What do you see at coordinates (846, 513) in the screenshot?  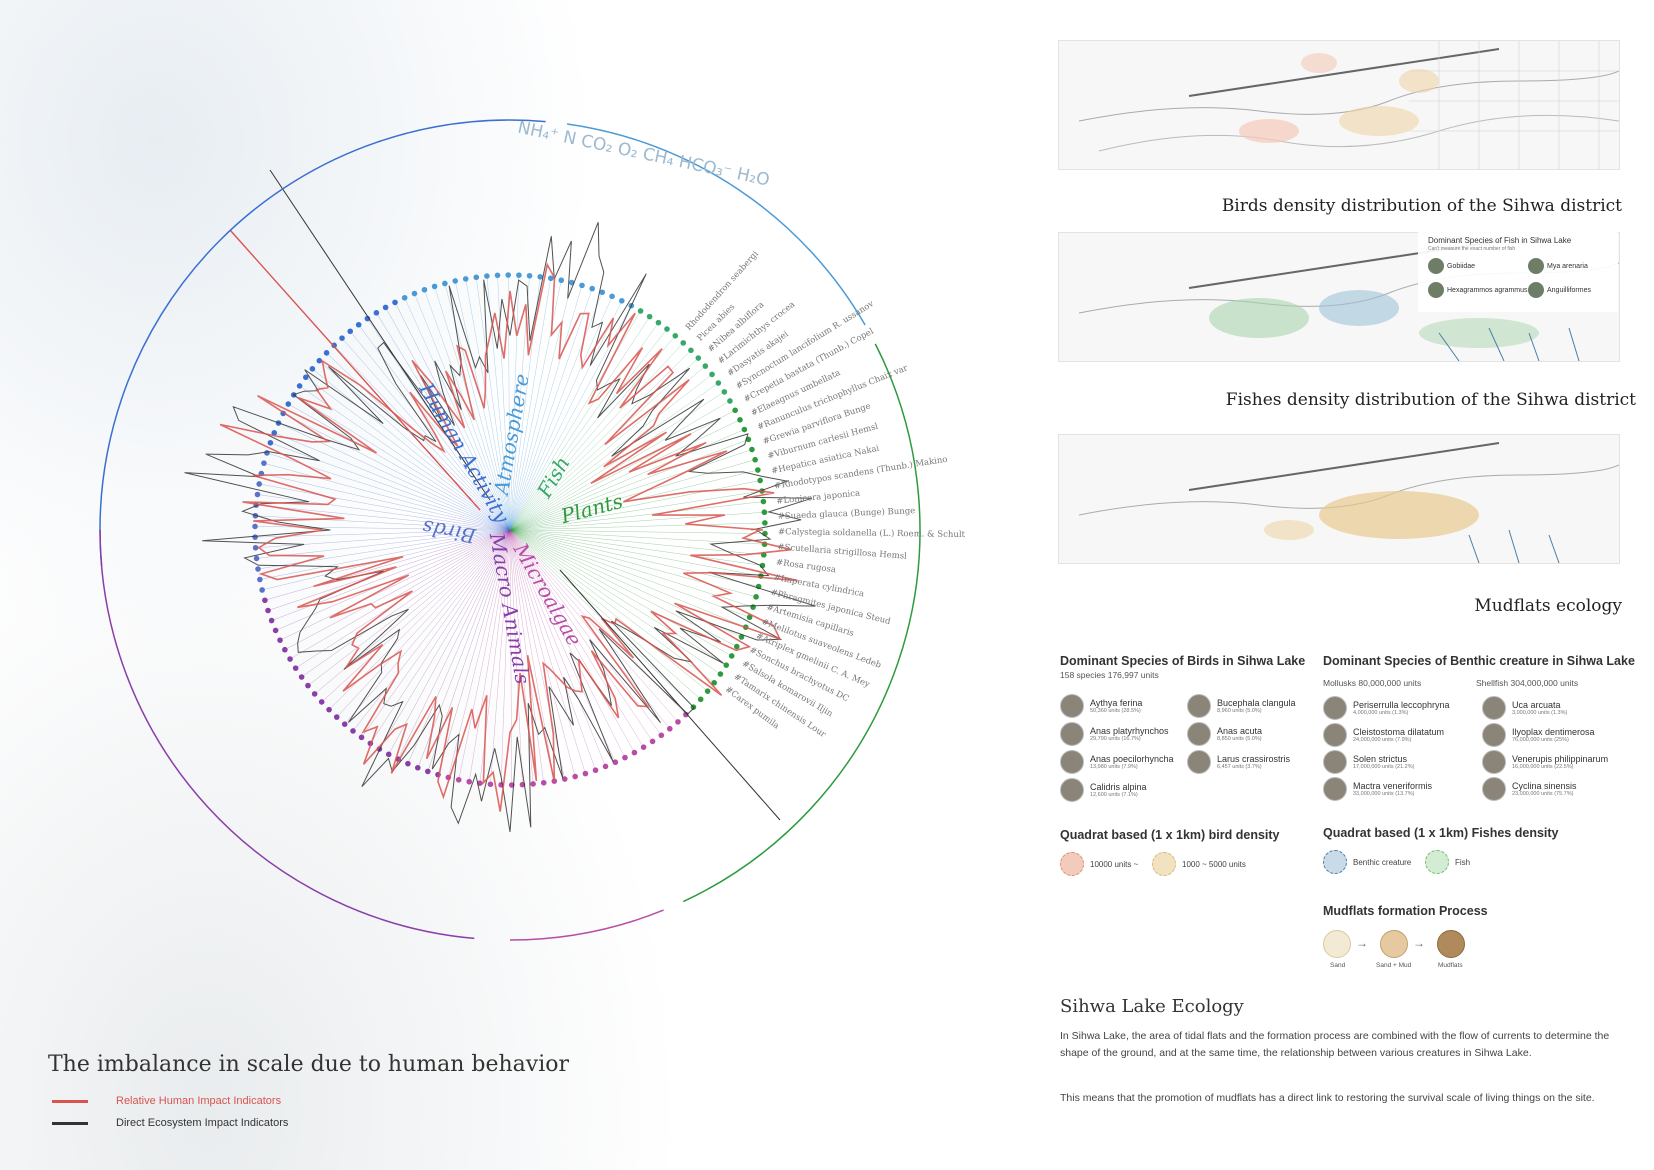 I see `plant-species-label: #Suaeda glauca (Bunge) Bunge` at bounding box center [846, 513].